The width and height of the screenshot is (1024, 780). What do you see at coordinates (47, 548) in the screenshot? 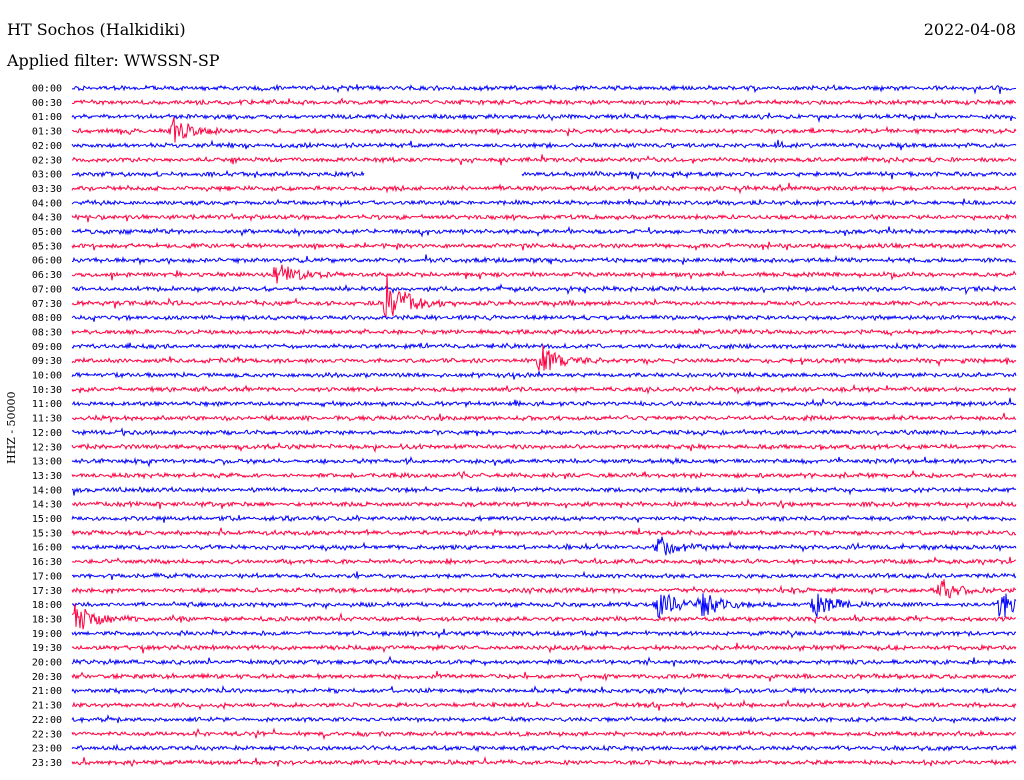
I see `time-tick-1600: 16:00` at bounding box center [47, 548].